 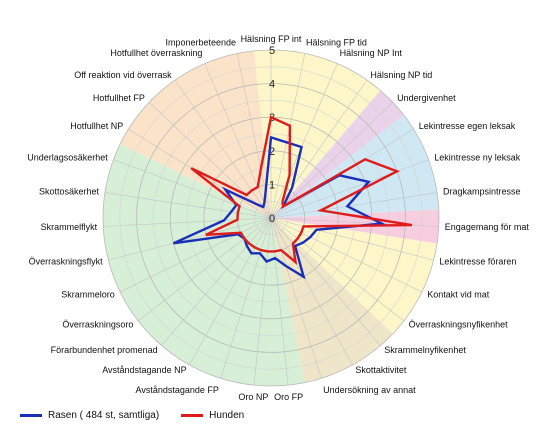 I want to click on legend-item-hunden: Hunden, so click(x=212, y=415).